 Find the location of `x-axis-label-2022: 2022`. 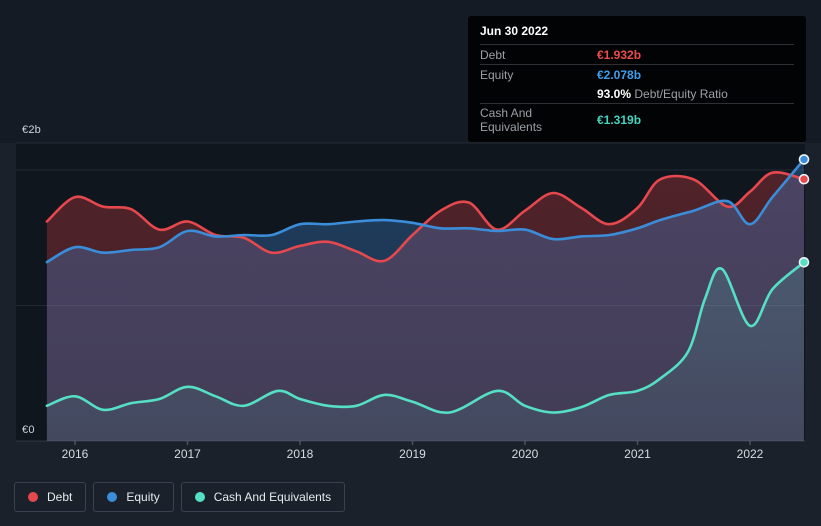

x-axis-label-2022: 2022 is located at coordinates (750, 454).